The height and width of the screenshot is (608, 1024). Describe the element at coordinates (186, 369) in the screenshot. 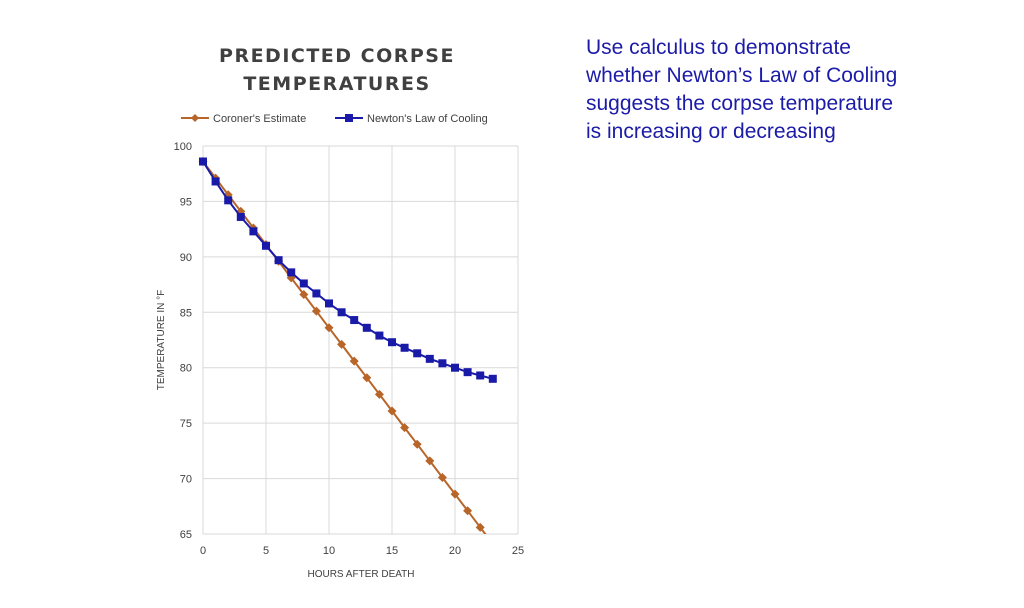

I see `y-tick-label: 80` at that location.